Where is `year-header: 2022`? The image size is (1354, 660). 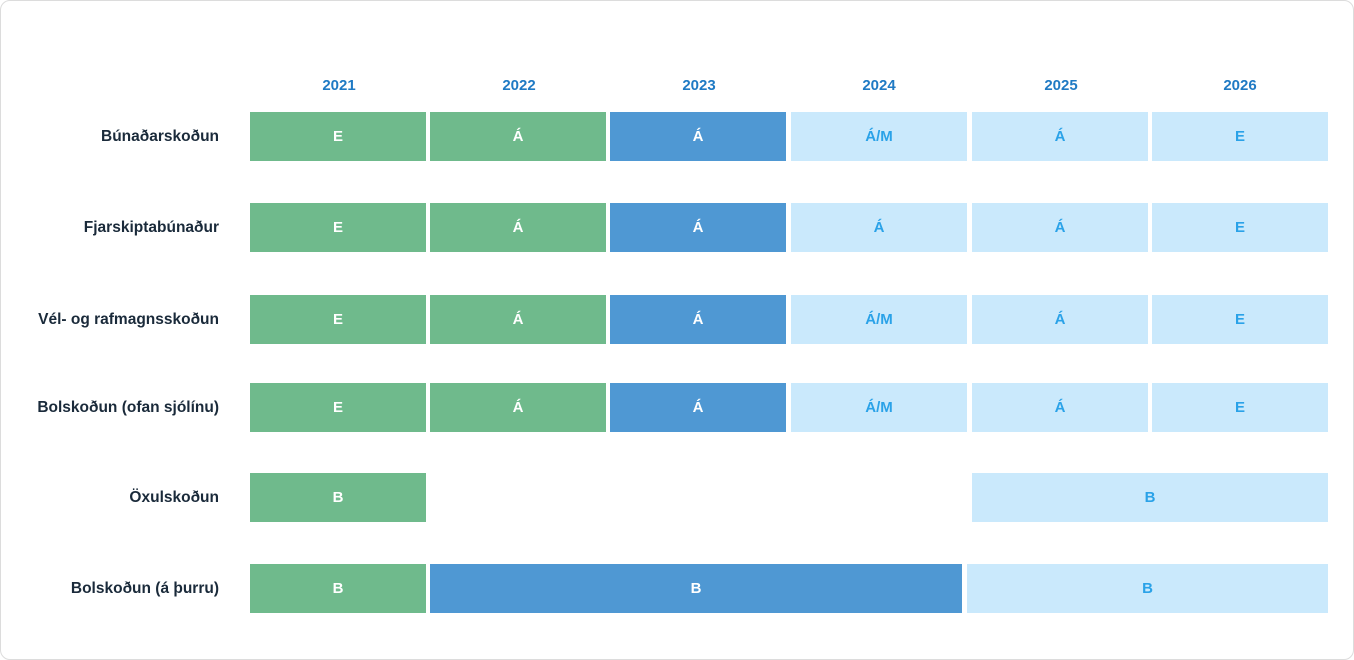
year-header: 2022 is located at coordinates (519, 85).